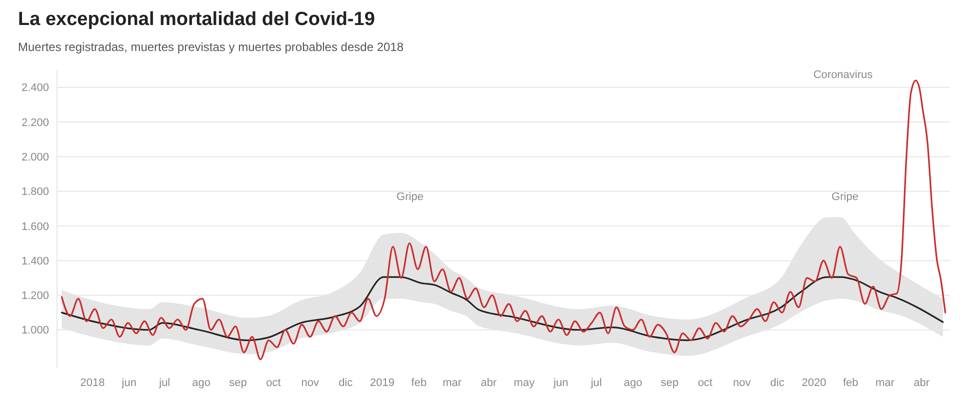 The width and height of the screenshot is (971, 400). Describe the element at coordinates (35, 226) in the screenshot. I see `y-tick-label: 1.600` at that location.